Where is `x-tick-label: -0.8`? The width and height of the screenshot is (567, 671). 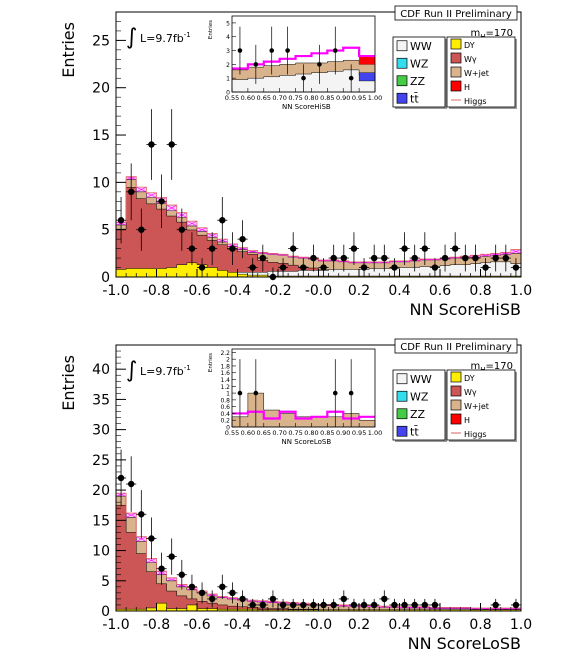
x-tick-label: -0.8 is located at coordinates (156, 625).